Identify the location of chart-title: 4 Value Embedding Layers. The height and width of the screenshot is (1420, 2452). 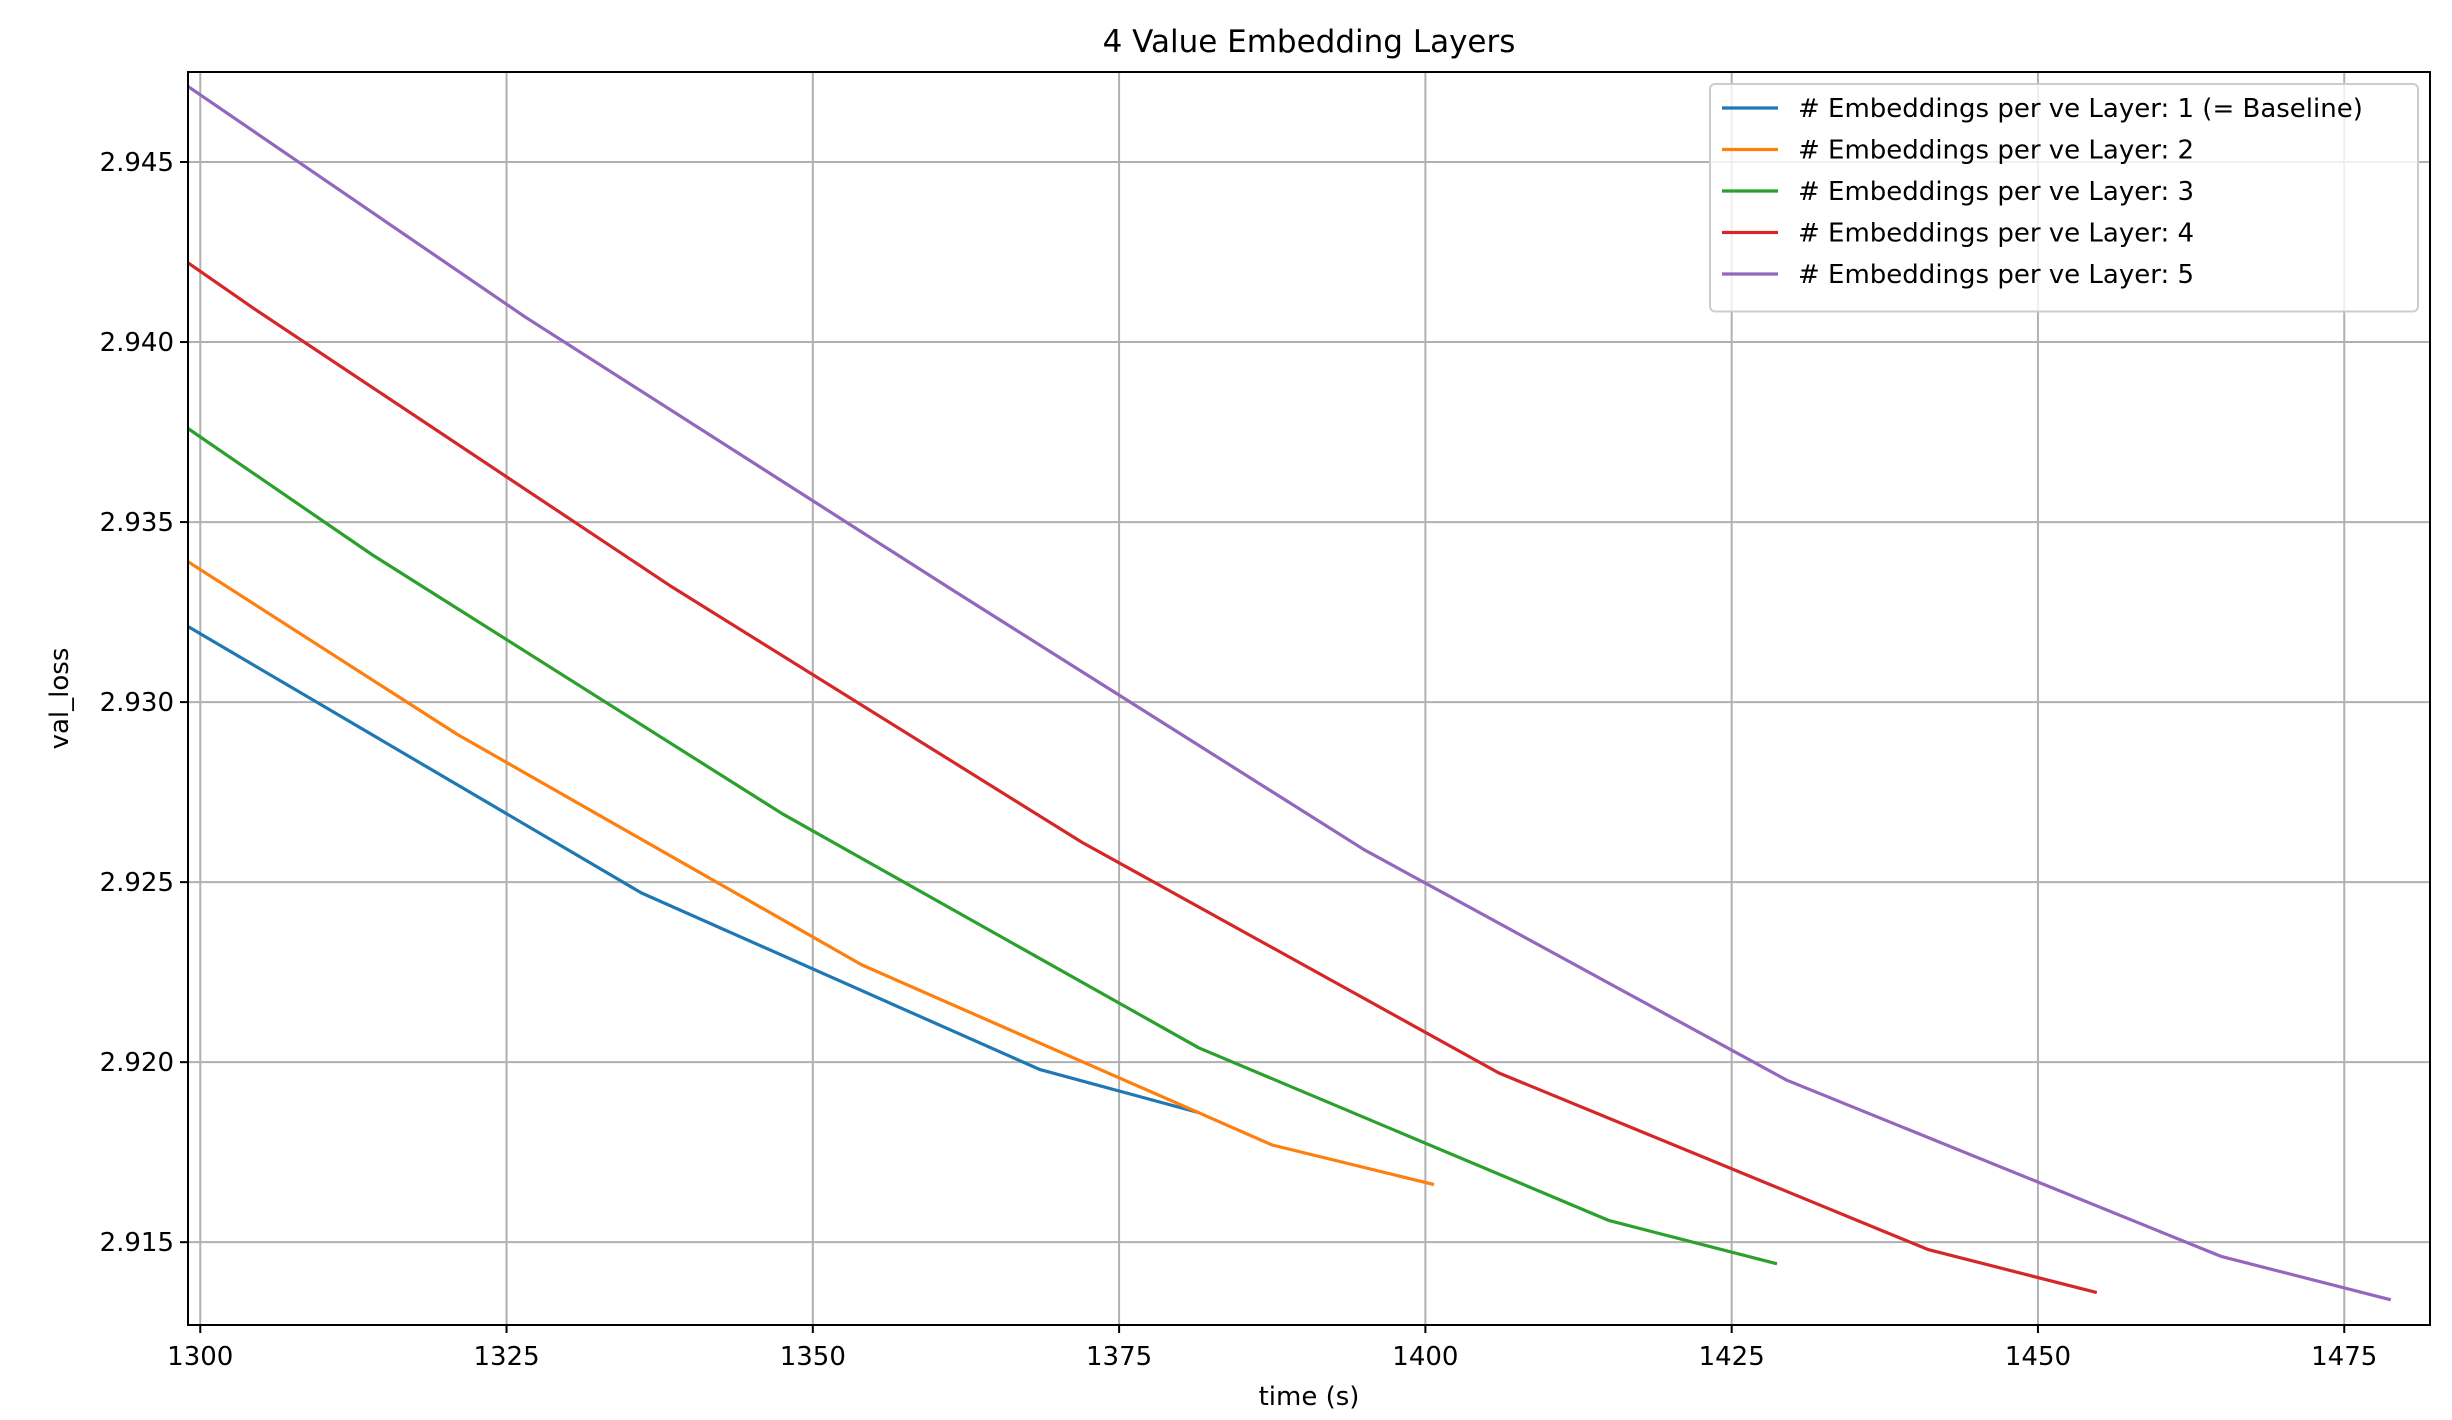
(1309, 42).